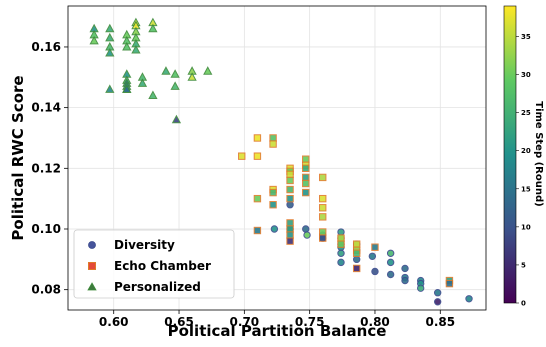 The width and height of the screenshot is (546, 347). Describe the element at coordinates (277, 331) in the screenshot. I see `x-axis-label: Political Partition Balance` at that location.